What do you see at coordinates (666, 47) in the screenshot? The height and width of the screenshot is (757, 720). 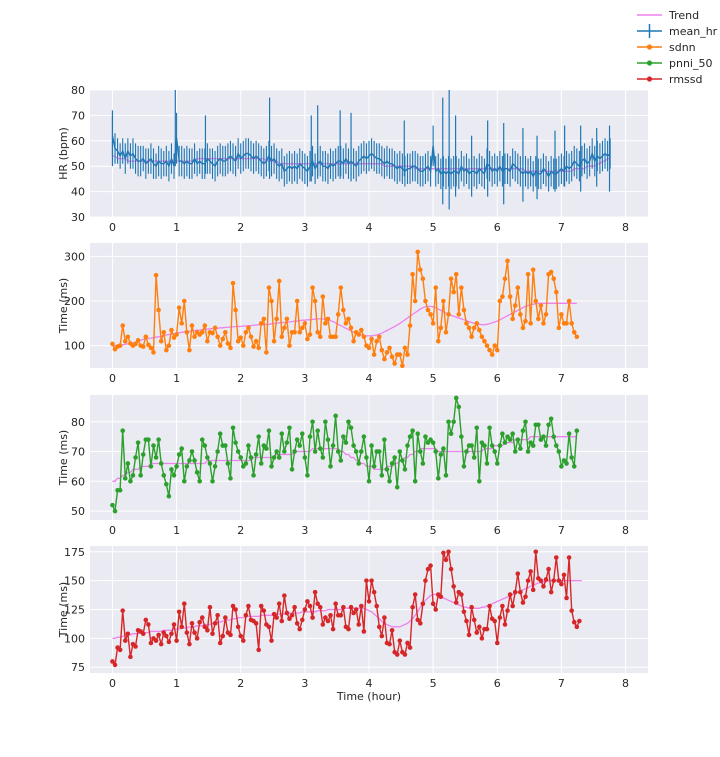 I see `legend-item: sdnn` at bounding box center [666, 47].